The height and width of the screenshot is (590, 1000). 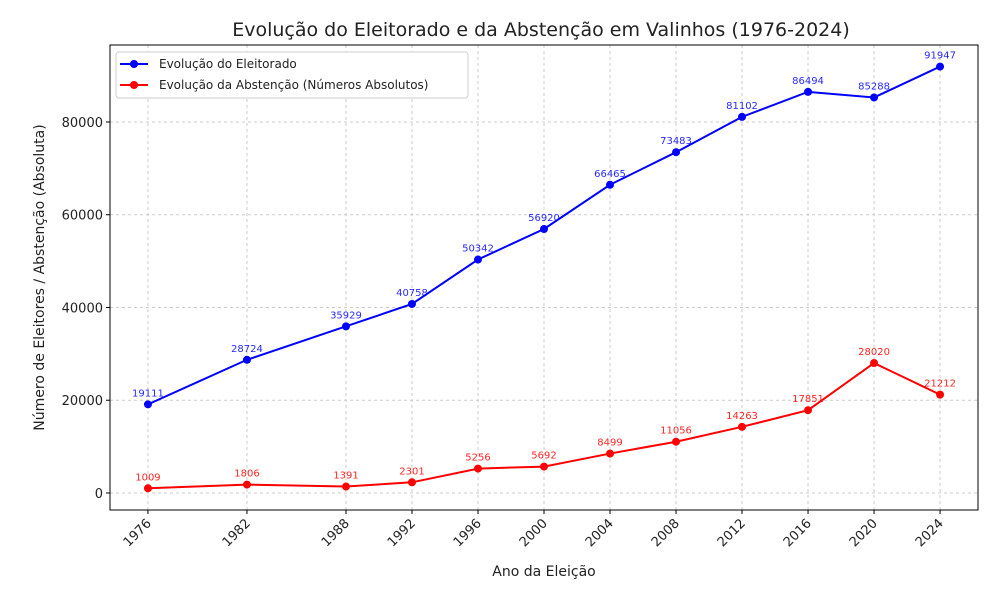 I want to click on legend-label: Evolução do Eleitorado, so click(x=228, y=64).